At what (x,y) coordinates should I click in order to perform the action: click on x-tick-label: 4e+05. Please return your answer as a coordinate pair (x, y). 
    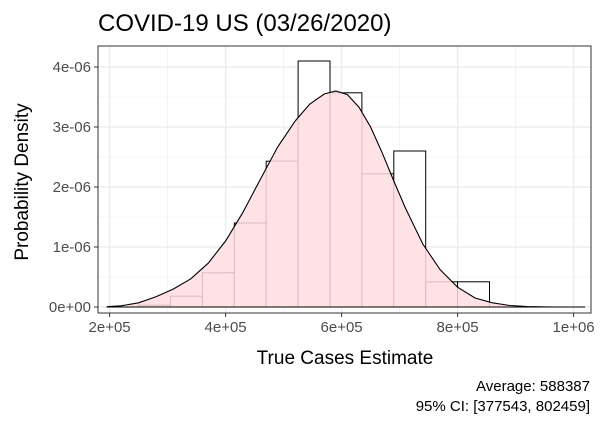
    Looking at the image, I should click on (226, 327).